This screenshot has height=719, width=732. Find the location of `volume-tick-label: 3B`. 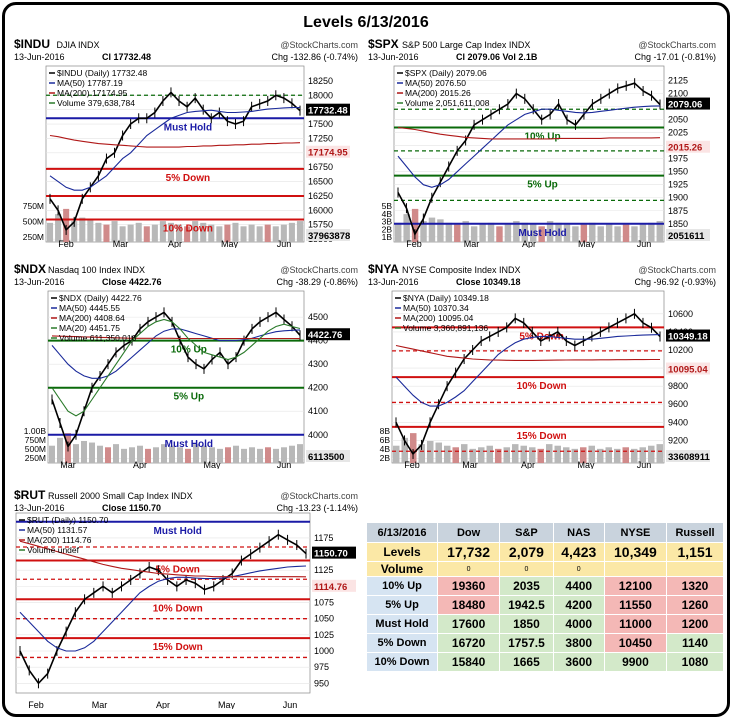

volume-tick-label: 3B is located at coordinates (387, 222).